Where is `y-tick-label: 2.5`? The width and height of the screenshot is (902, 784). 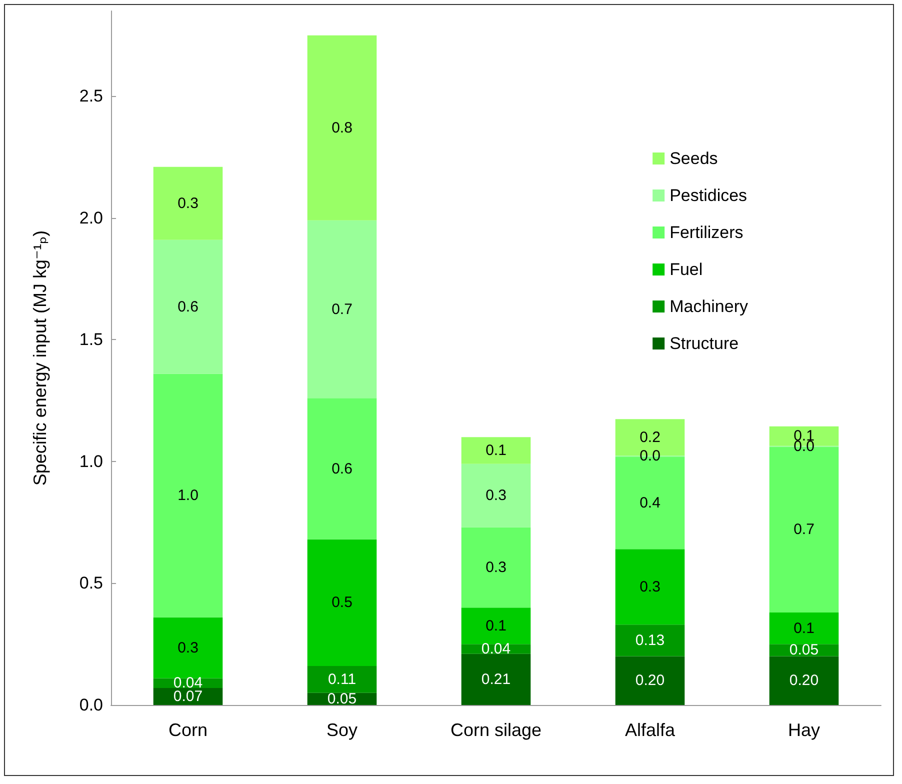
y-tick-label: 2.5 is located at coordinates (91, 96).